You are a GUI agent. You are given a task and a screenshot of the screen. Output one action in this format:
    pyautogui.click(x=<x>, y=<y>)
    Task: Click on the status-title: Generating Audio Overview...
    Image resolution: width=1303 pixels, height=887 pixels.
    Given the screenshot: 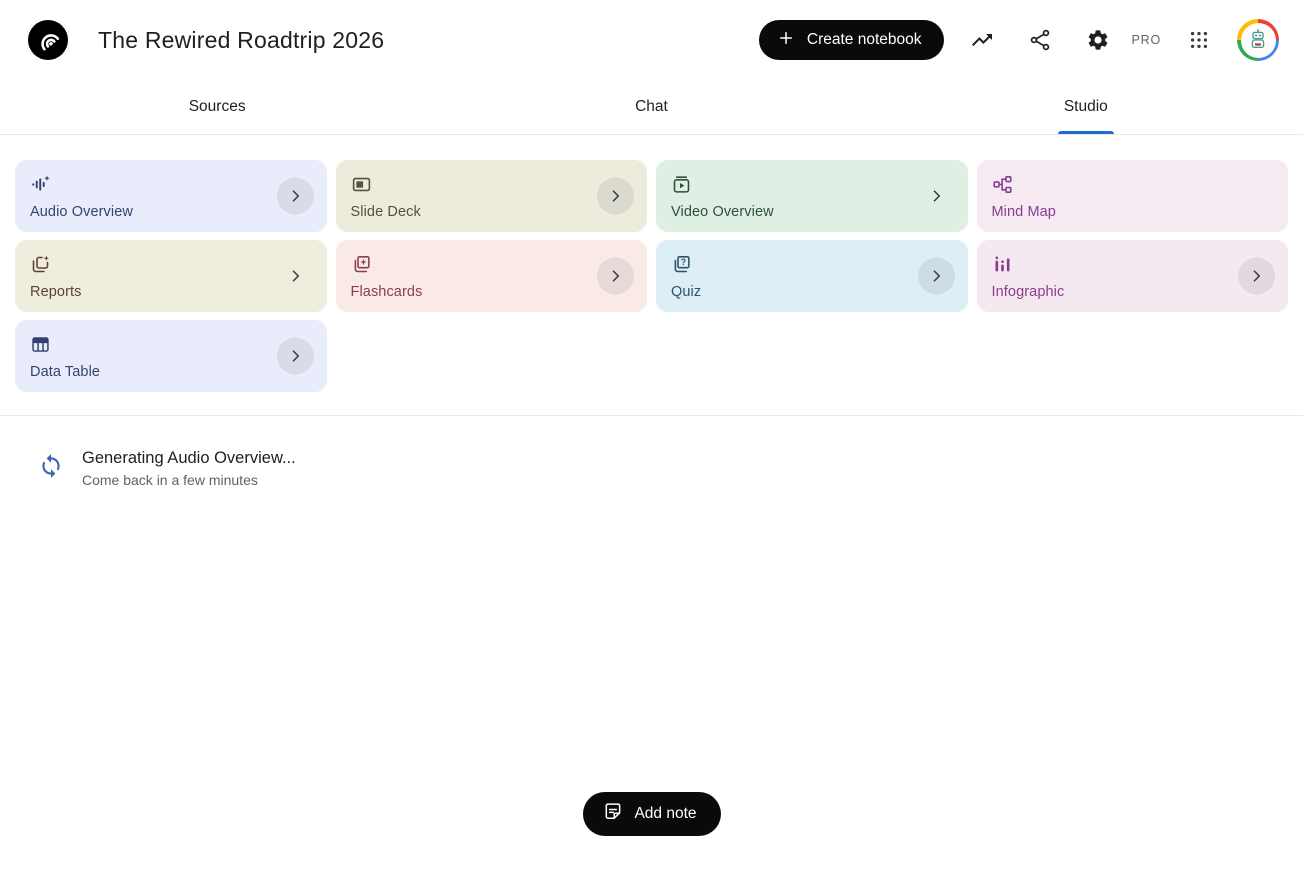 What is the action you would take?
    pyautogui.click(x=189, y=458)
    